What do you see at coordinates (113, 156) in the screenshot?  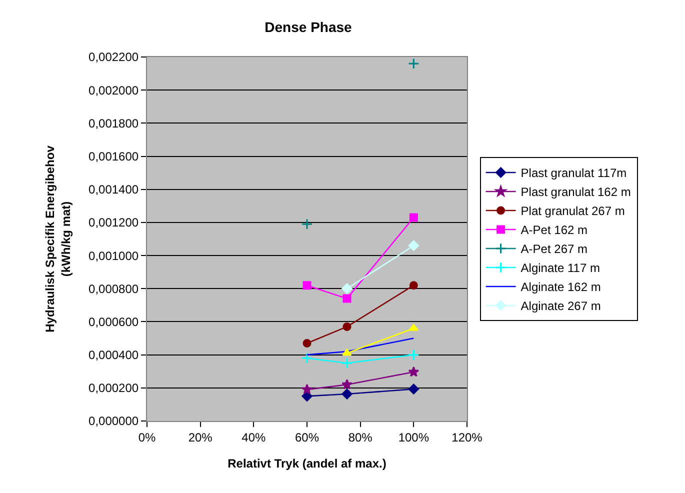 I see `y-tick-label: 0,001600` at bounding box center [113, 156].